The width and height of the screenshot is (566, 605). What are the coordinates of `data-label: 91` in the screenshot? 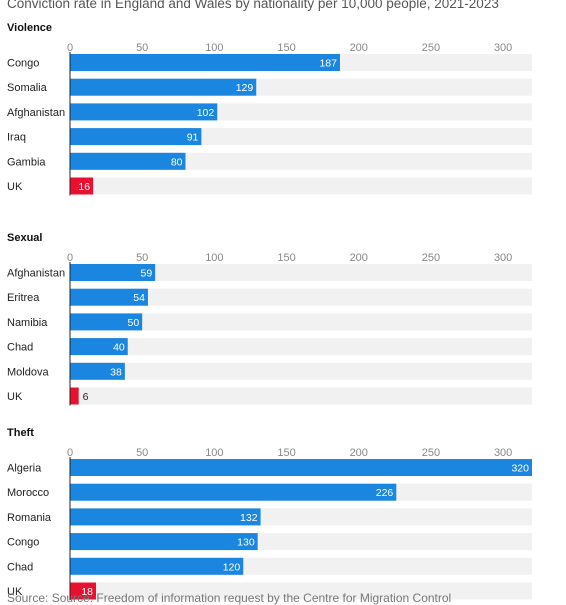 It's located at (193, 138).